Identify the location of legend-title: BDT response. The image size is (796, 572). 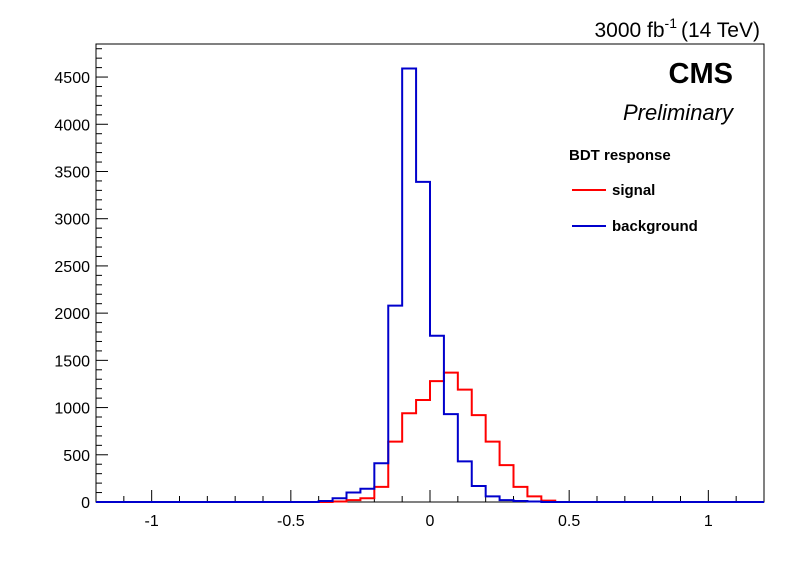
(620, 155).